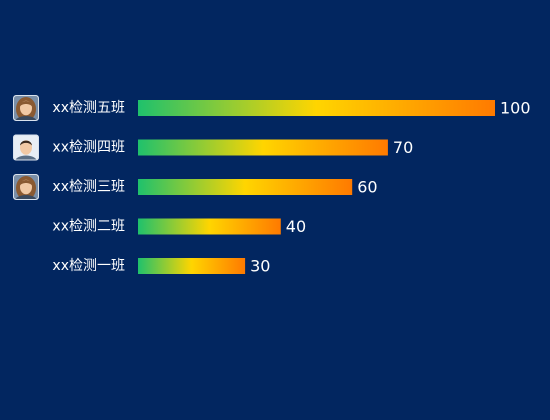 Image resolution: width=550 pixels, height=420 pixels. I want to click on category-label: xx检测四班, so click(88, 148).